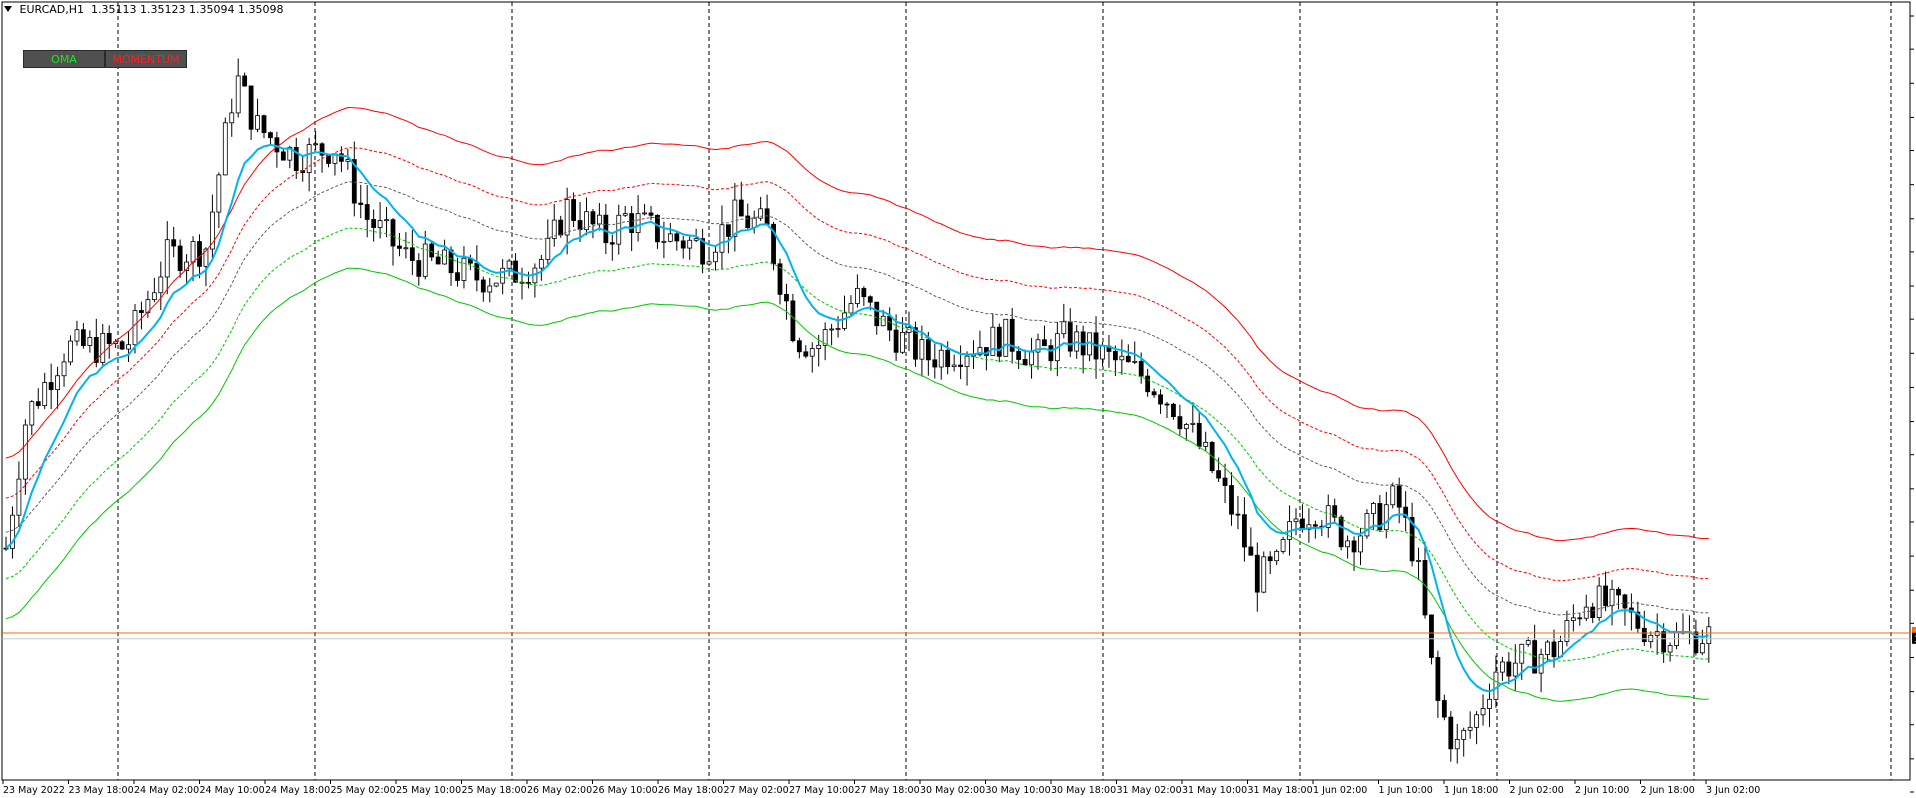 Image resolution: width=1916 pixels, height=798 pixels. Describe the element at coordinates (166, 790) in the screenshot. I see `time-tick-label: 24 May 02:00` at that location.